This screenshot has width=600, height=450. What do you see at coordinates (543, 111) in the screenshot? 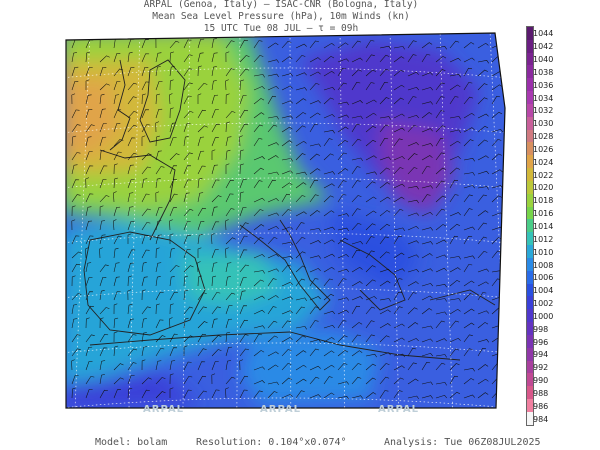
I see `colorbar-label: 1032` at bounding box center [543, 111].